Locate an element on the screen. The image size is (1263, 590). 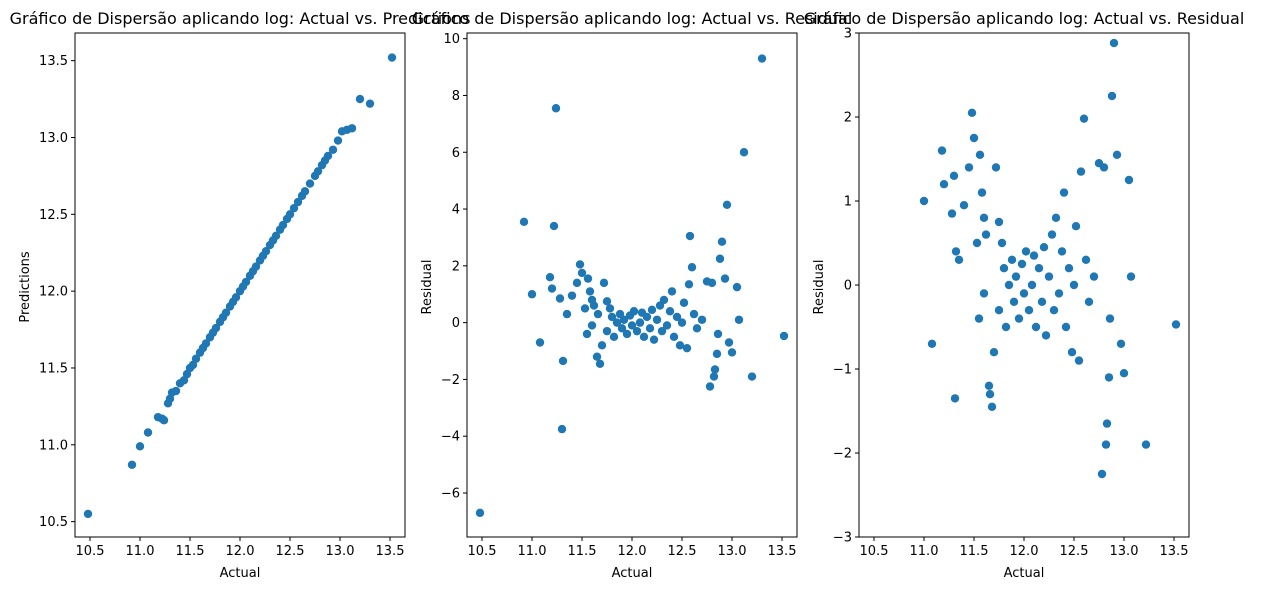
y-tick-label: −4 is located at coordinates (450, 437).